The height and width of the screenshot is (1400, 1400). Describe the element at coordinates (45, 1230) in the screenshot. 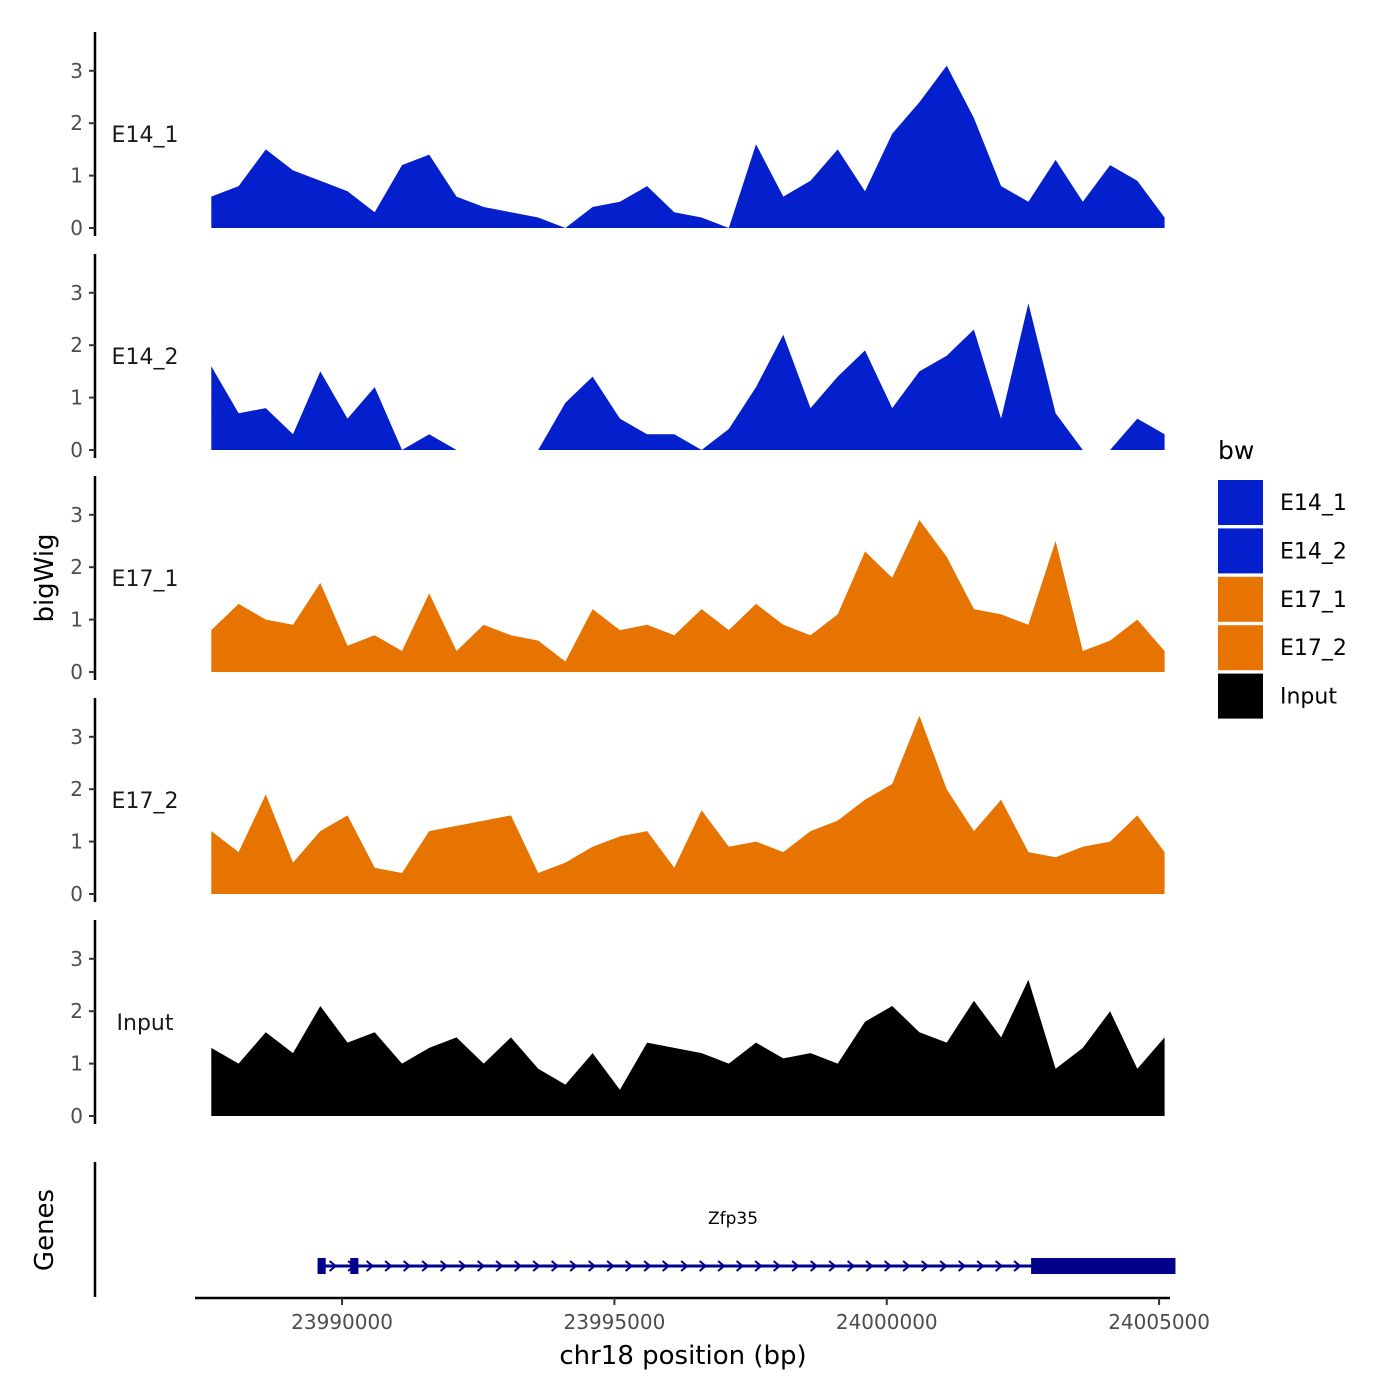

I see `genes-axis-title: Genes` at that location.